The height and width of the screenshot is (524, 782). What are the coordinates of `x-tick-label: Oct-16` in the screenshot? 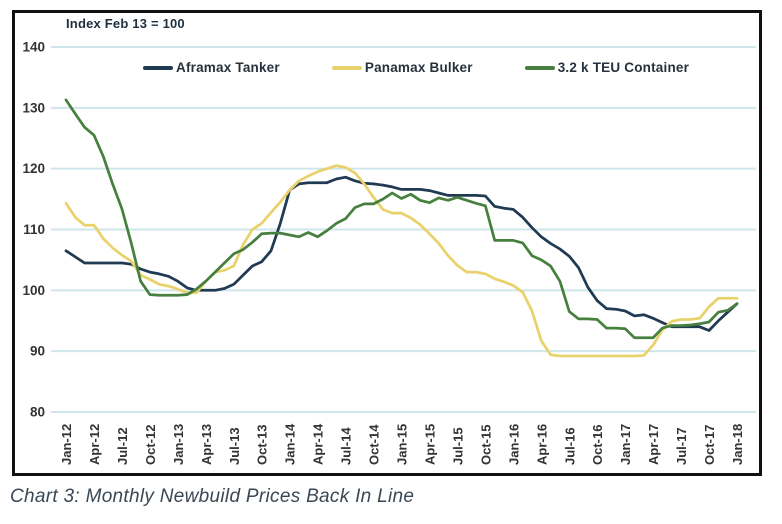 It's located at (597, 445).